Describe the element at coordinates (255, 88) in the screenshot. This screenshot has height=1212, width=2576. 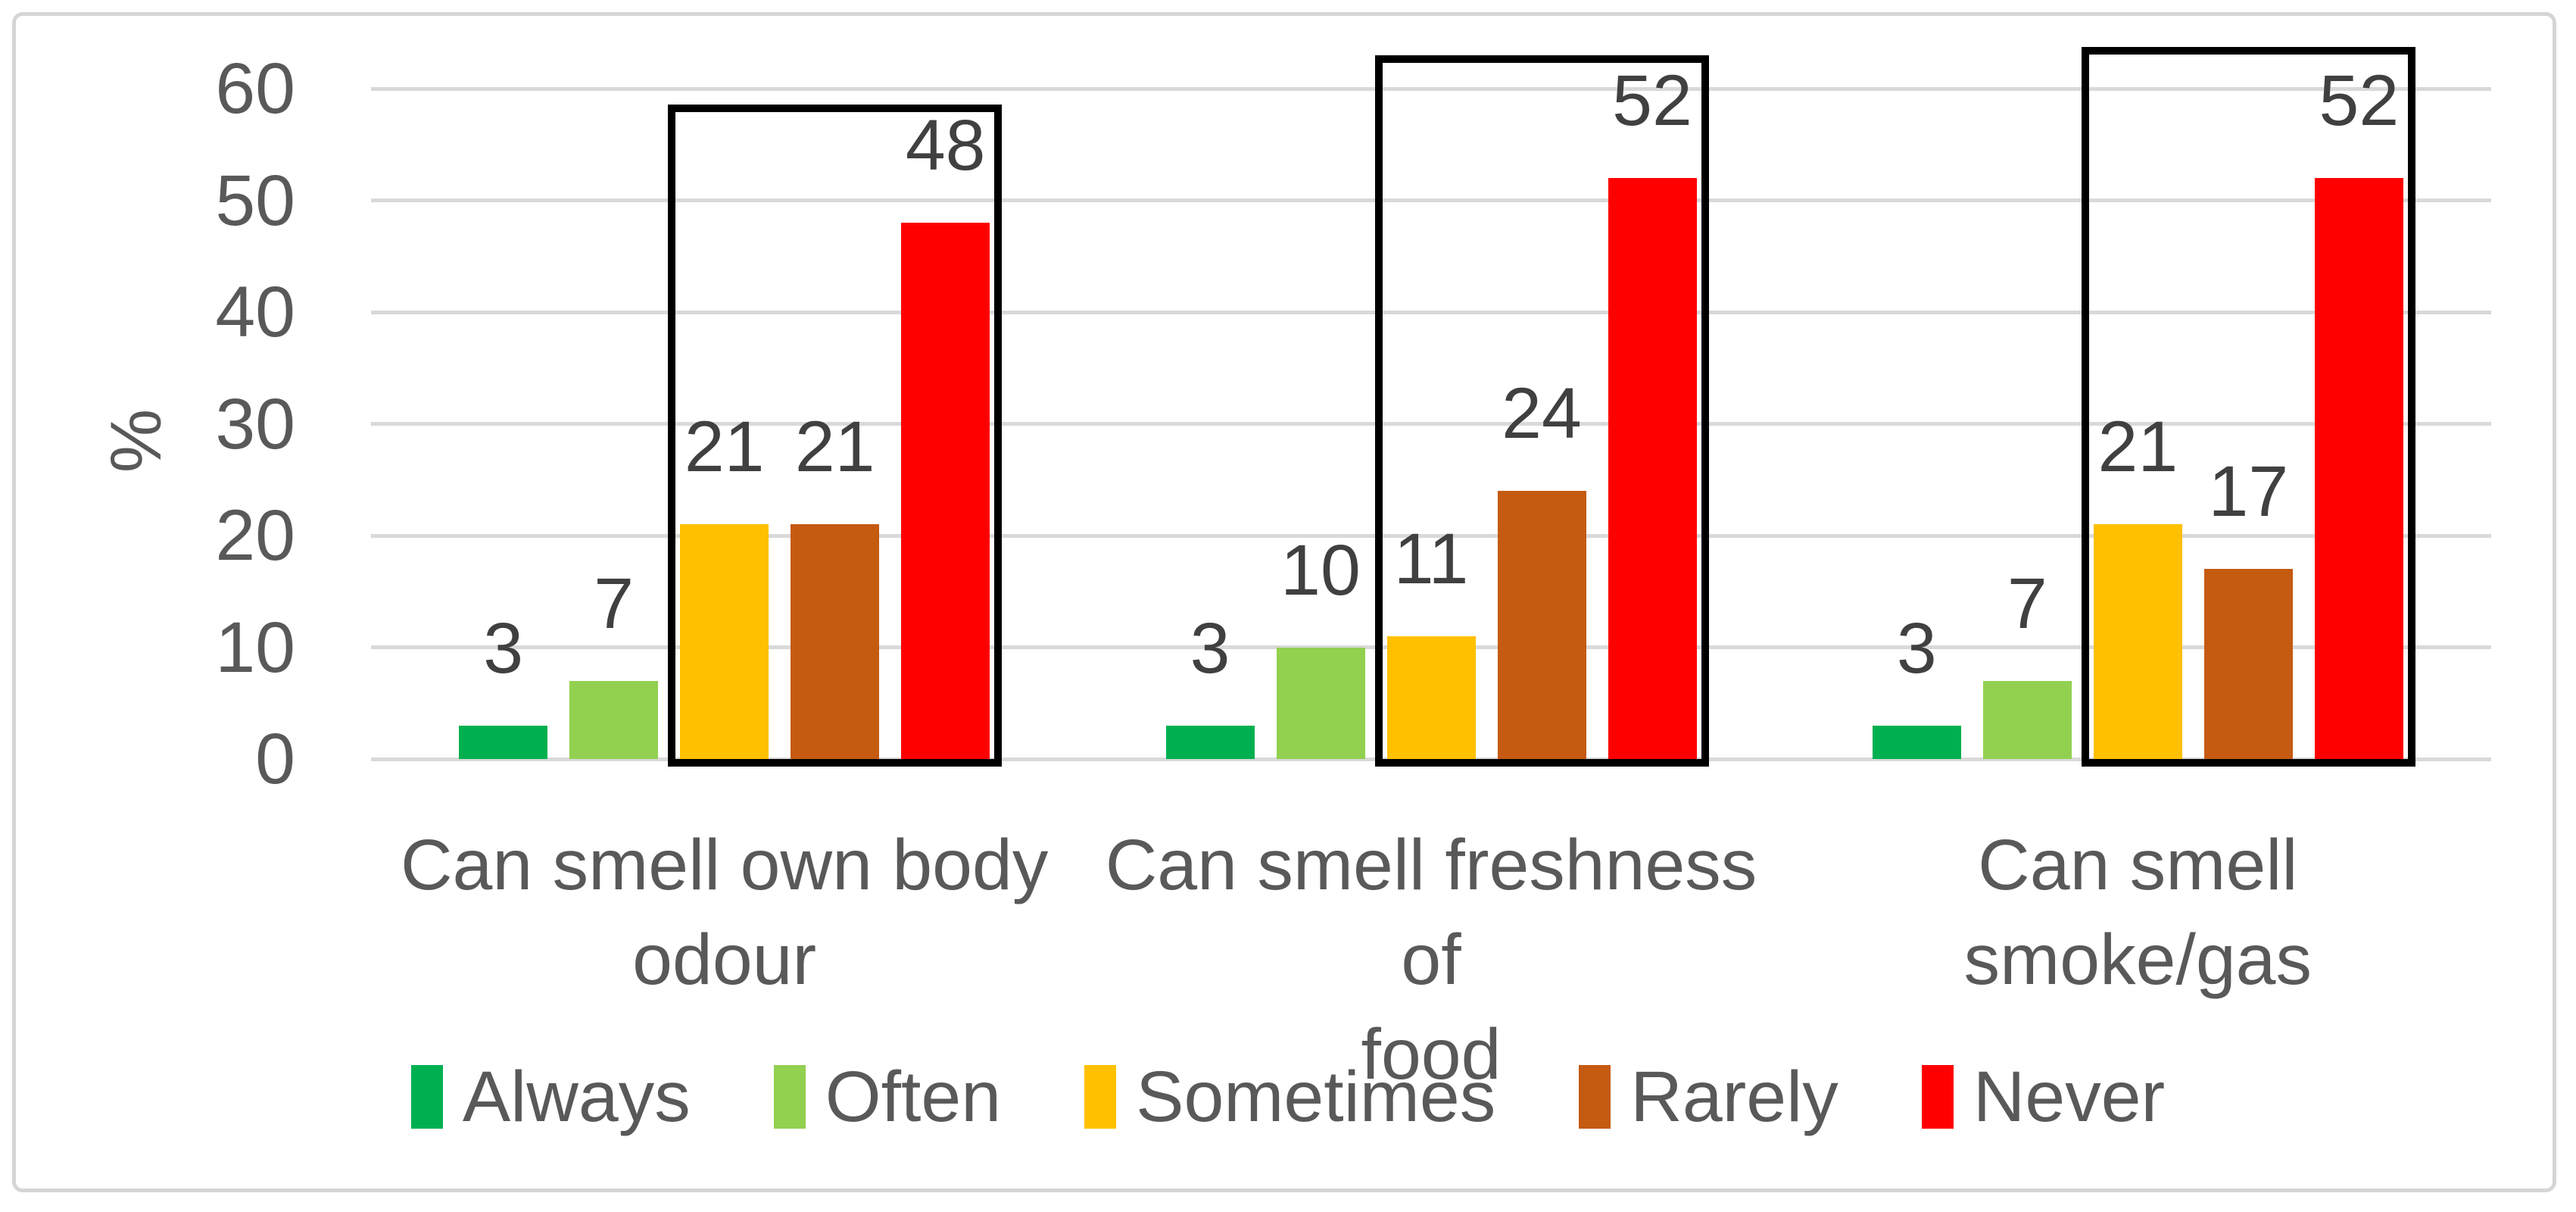
I see `y-tick-label: 60` at that location.